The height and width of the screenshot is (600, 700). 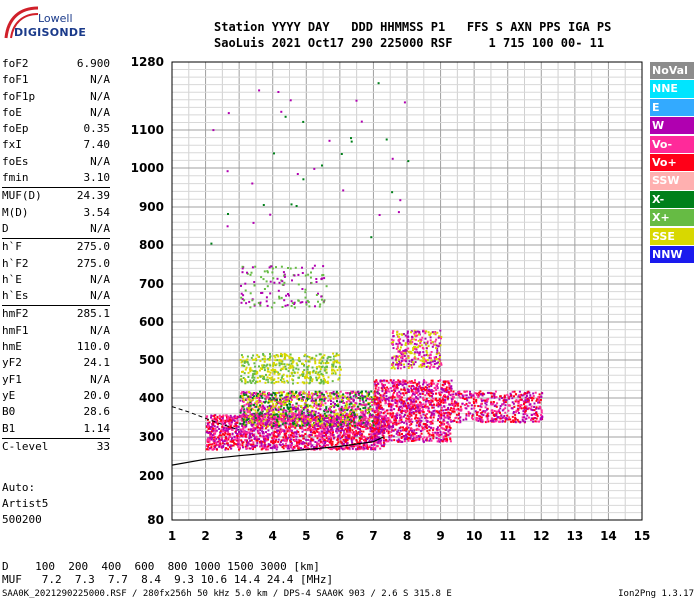 What do you see at coordinates (9, 395) in the screenshot?
I see `param-label: yE` at bounding box center [9, 395].